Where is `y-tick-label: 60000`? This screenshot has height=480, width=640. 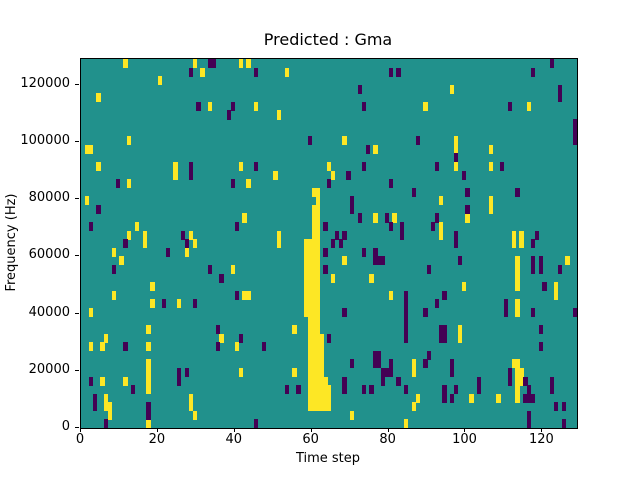
y-tick-label: 60000 is located at coordinates (49, 255).